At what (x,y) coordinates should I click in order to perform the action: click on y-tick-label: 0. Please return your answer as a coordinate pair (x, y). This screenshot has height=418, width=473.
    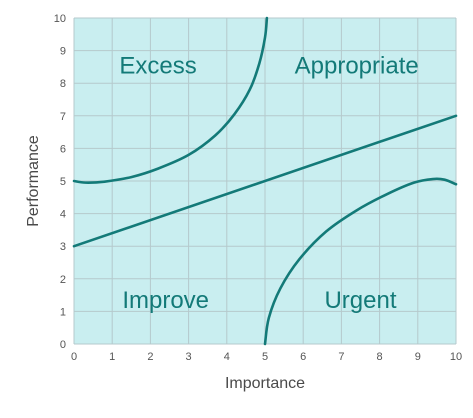
    Looking at the image, I should click on (63, 345).